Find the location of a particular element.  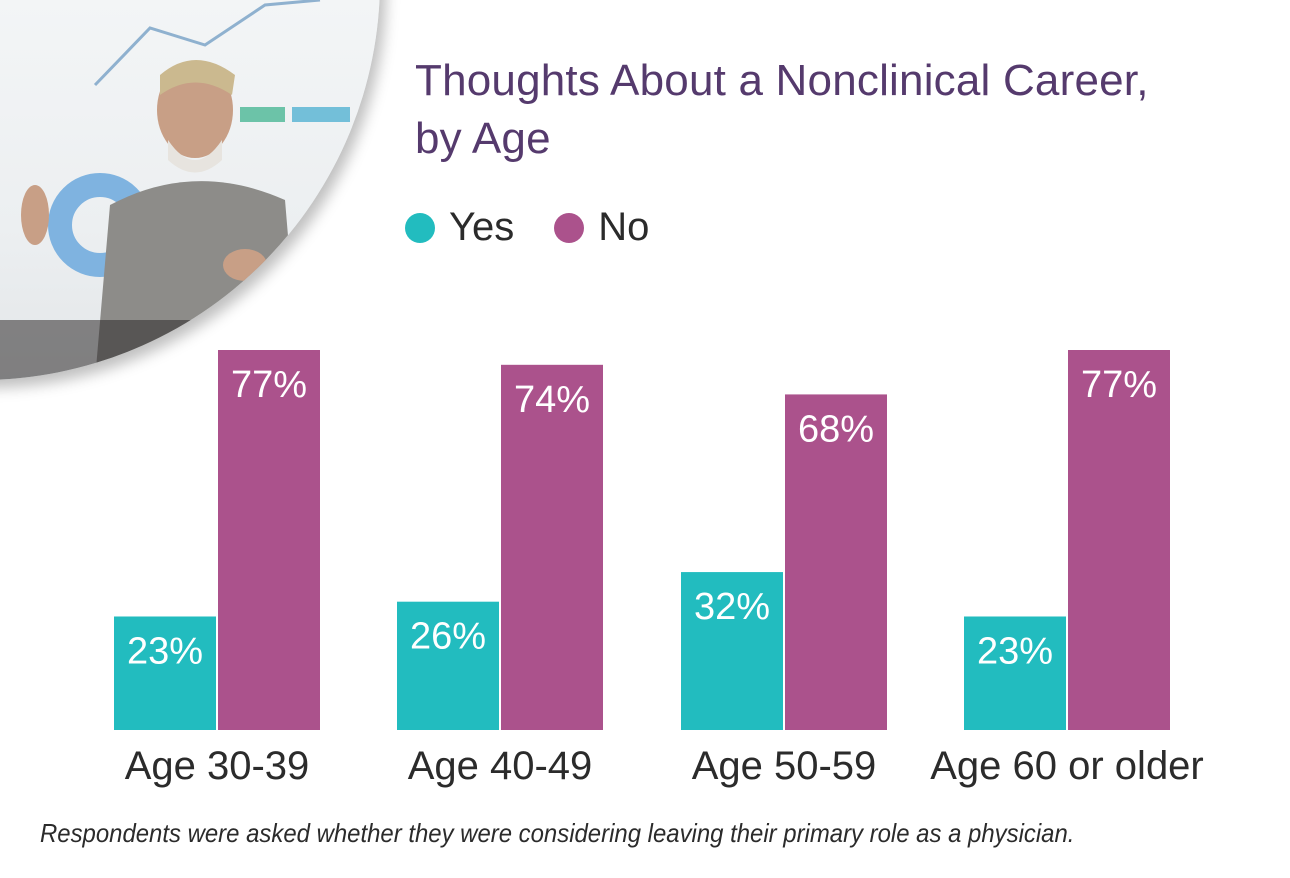

chart-title-line-1: Thoughts About a Nonclinical Career, is located at coordinates (782, 80).